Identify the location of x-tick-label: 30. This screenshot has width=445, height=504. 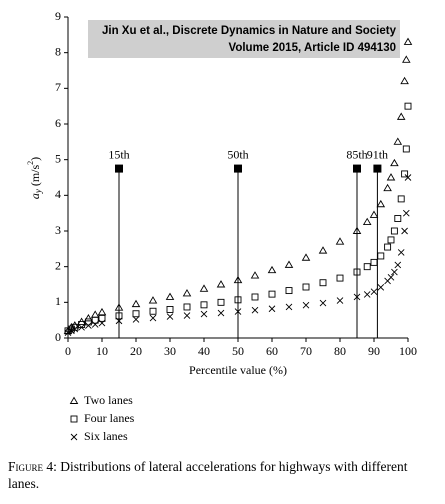
(170, 351).